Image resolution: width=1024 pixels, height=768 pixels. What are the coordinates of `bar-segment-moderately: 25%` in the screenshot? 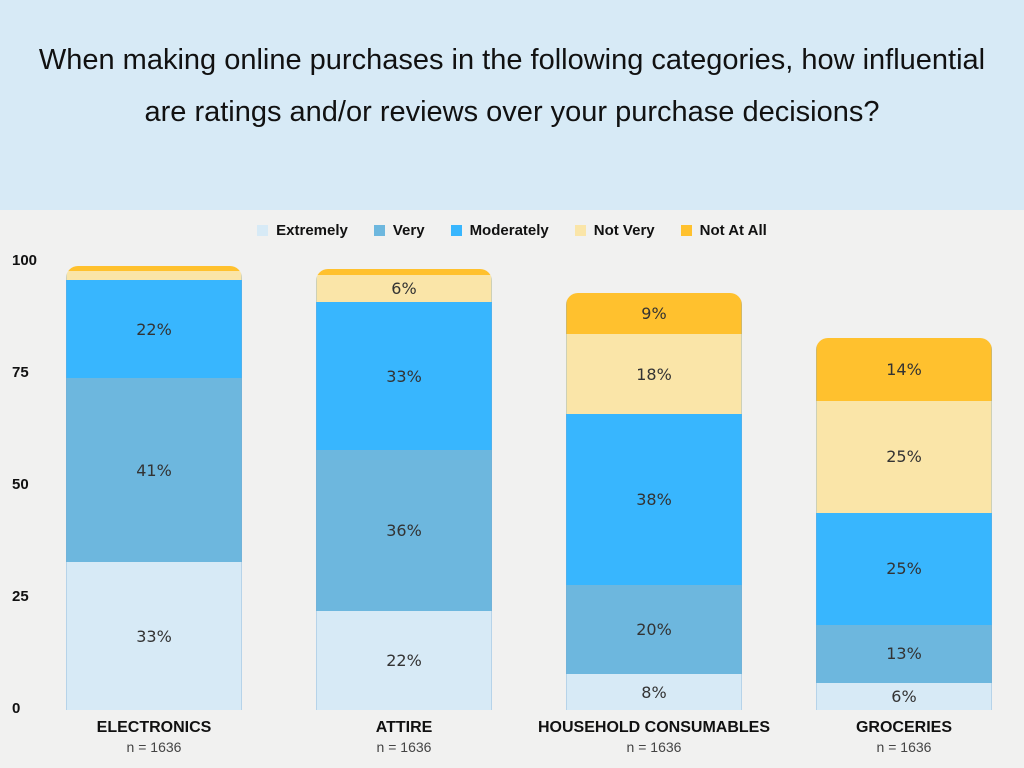 It's located at (904, 568).